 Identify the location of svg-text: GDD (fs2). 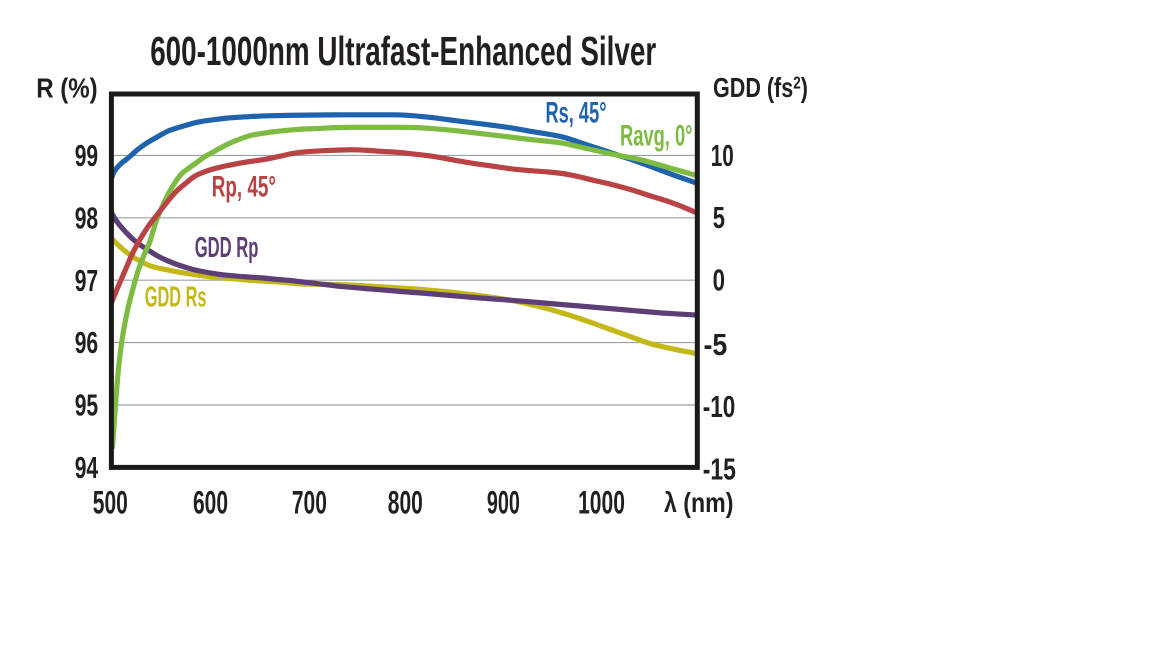
(760, 87).